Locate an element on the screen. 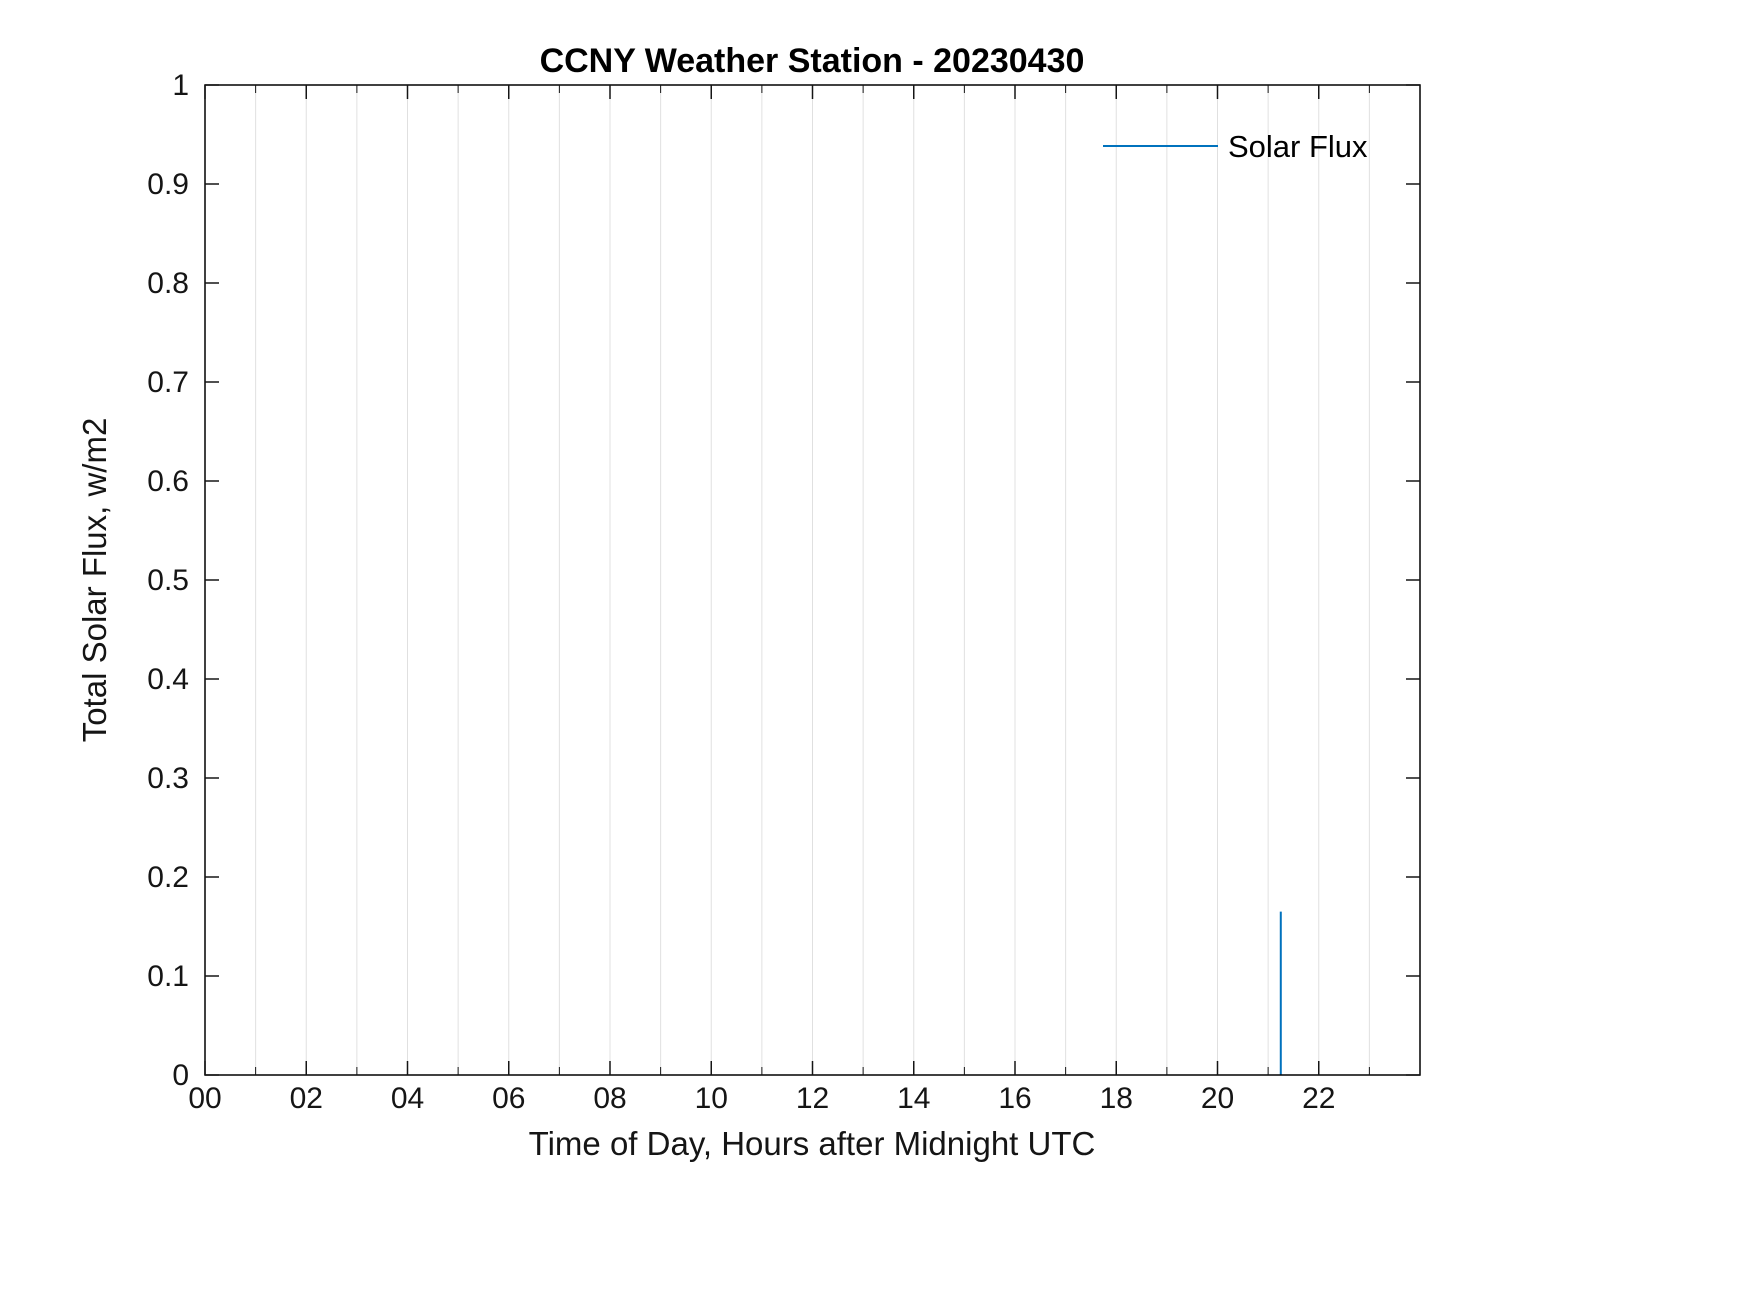 The height and width of the screenshot is (1313, 1750). y-tick-label: 0.9 is located at coordinates (168, 184).